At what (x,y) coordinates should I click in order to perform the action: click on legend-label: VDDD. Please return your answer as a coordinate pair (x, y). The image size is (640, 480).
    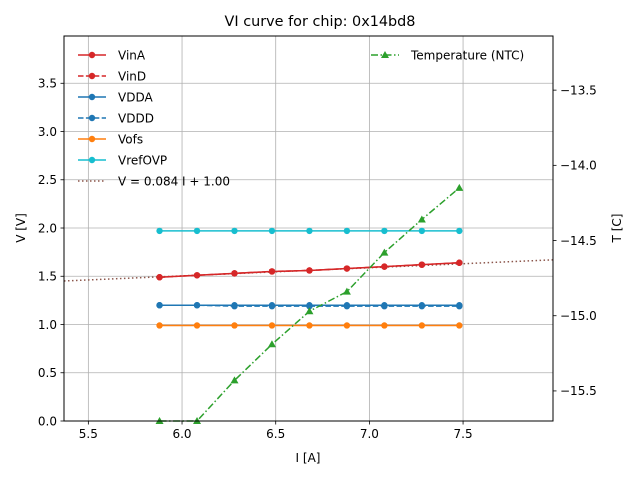
    Looking at the image, I should click on (136, 118).